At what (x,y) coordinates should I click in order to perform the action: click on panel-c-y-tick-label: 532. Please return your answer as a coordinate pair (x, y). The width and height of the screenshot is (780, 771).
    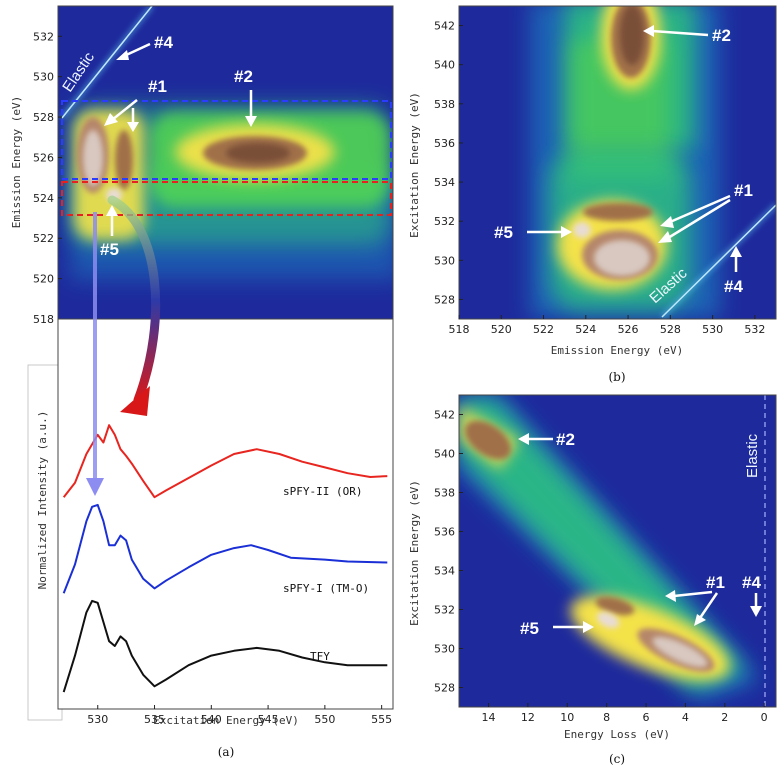
    Looking at the image, I should click on (444, 610).